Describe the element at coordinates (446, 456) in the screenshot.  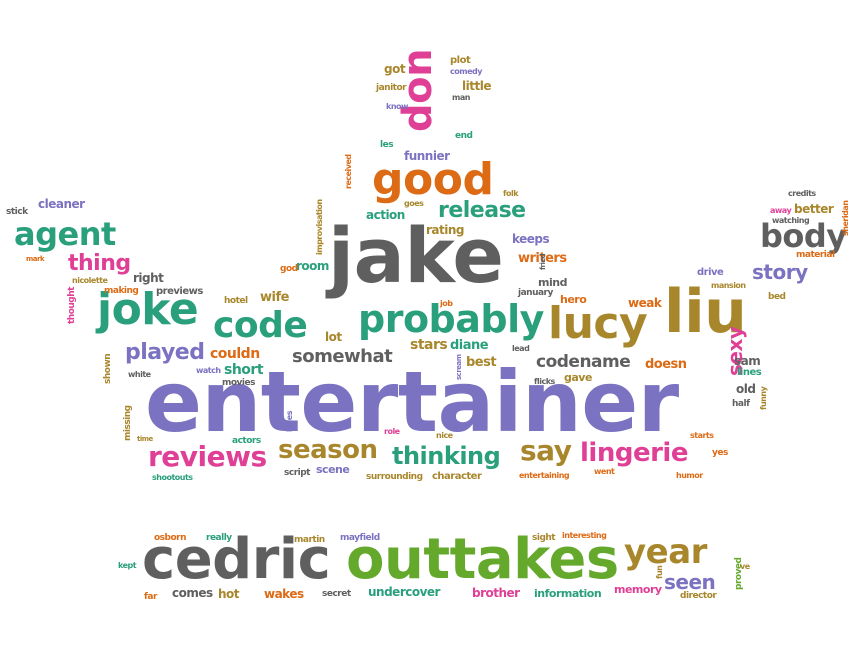
I see `word-thinking: thinking` at that location.